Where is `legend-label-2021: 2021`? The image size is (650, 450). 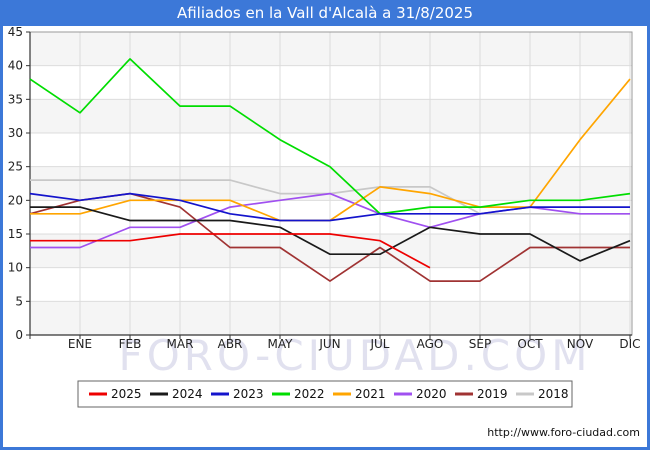
legend-label-2021: 2021 is located at coordinates (370, 394).